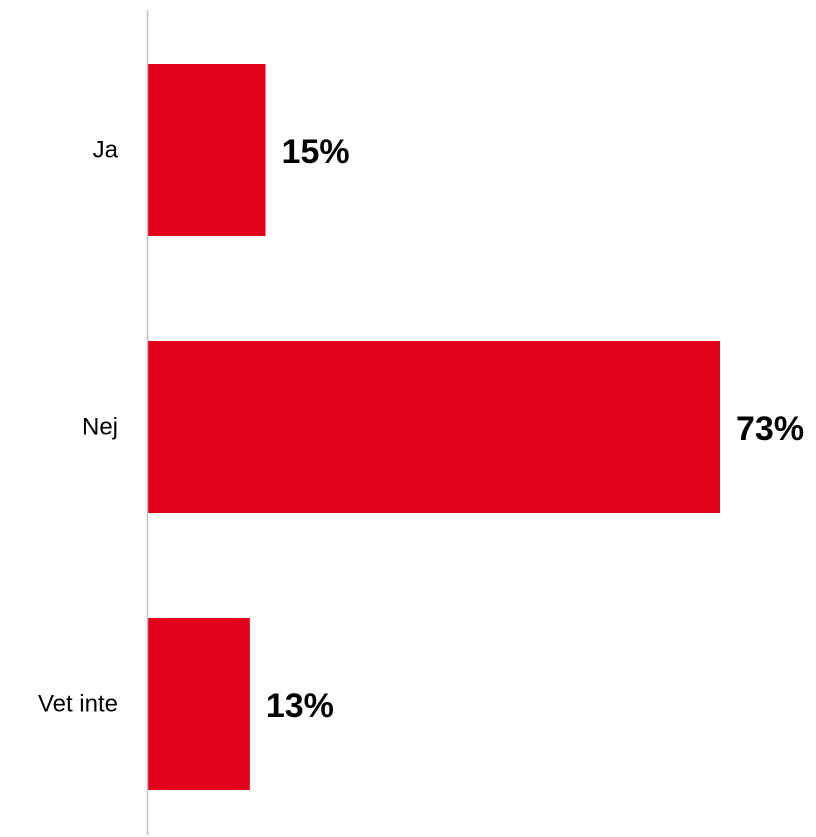  What do you see at coordinates (106, 150) in the screenshot?
I see `category-label: Ja` at bounding box center [106, 150].